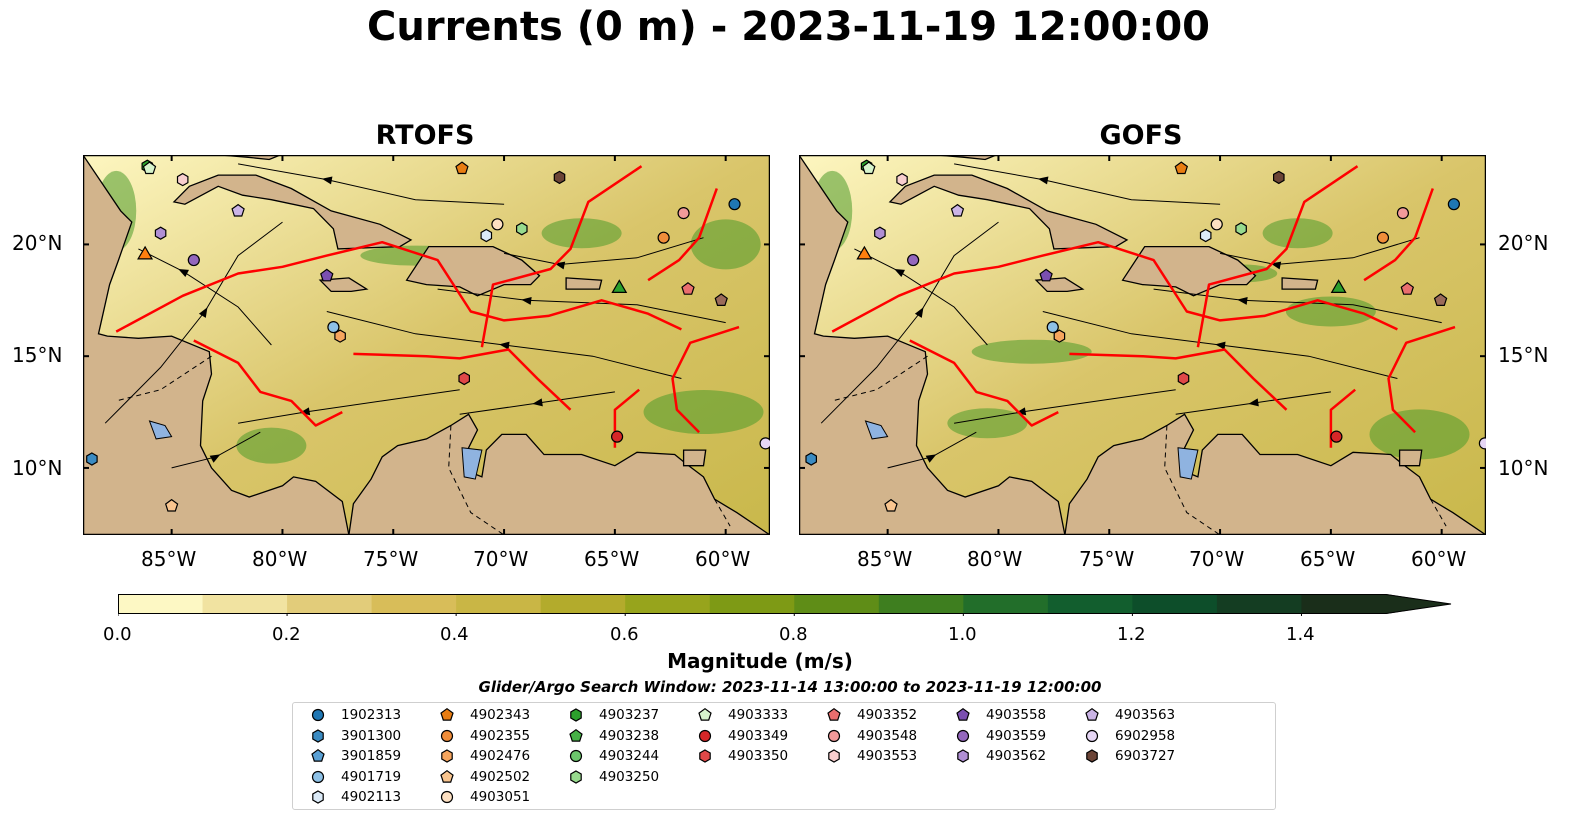 The image size is (1577, 827). What do you see at coordinates (318, 755) in the screenshot?
I see `legend-pentagon-icon` at bounding box center [318, 755].